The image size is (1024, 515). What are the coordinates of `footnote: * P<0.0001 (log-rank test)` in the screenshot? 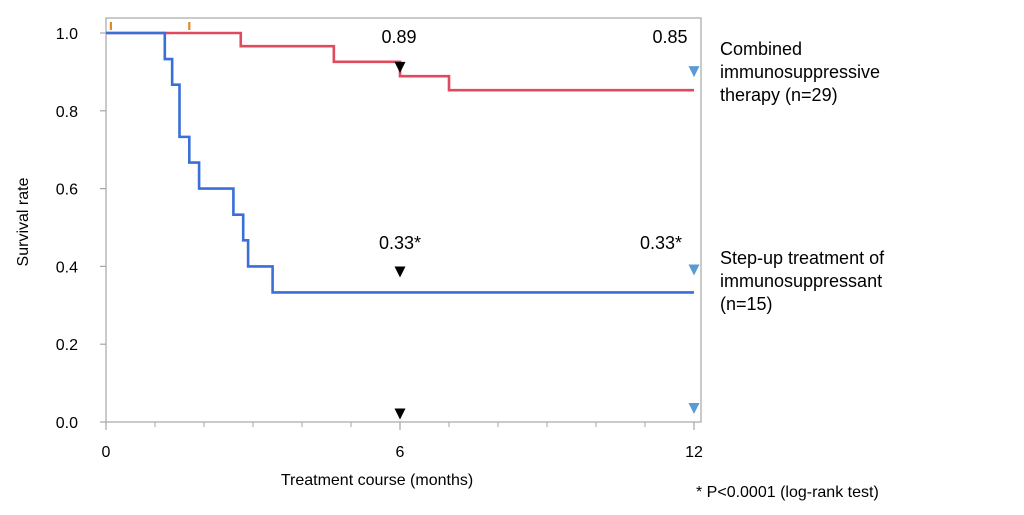 It's located at (787, 492).